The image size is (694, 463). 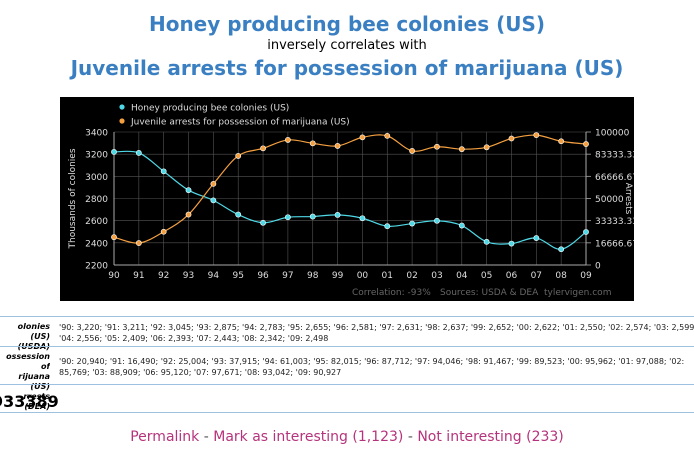 I want to click on x-tick-label: 00, so click(x=363, y=276).